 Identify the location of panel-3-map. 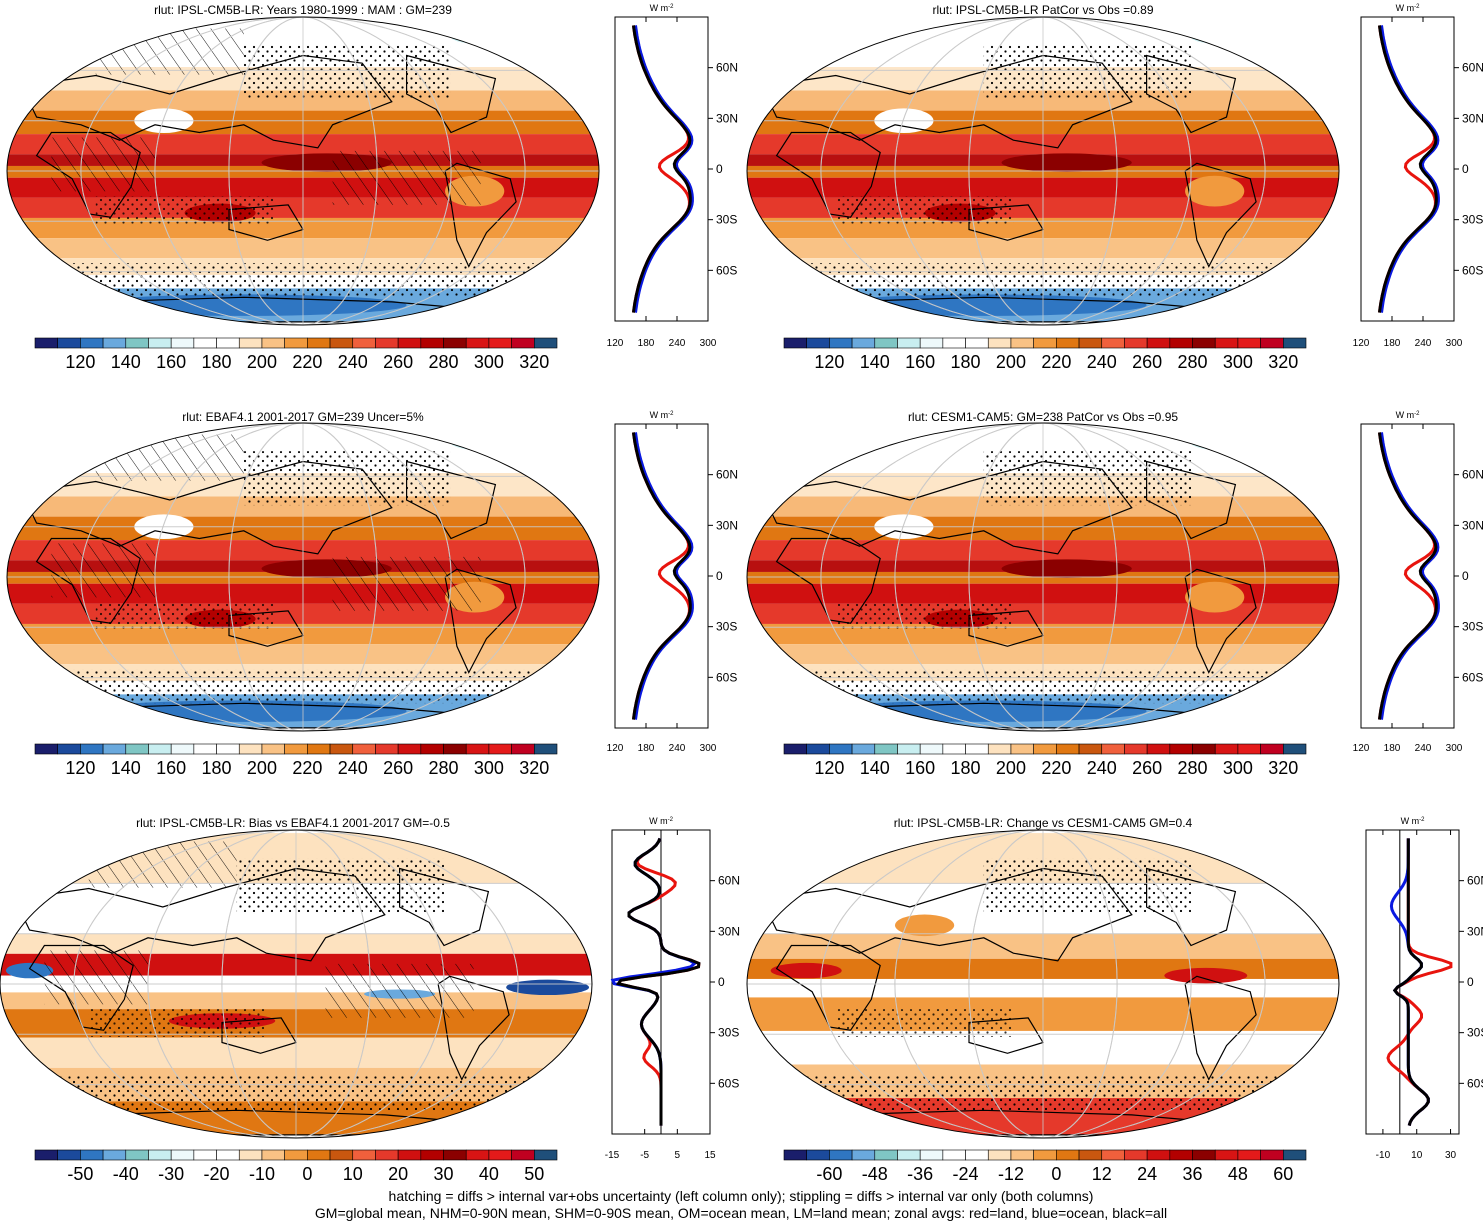
(1043, 577).